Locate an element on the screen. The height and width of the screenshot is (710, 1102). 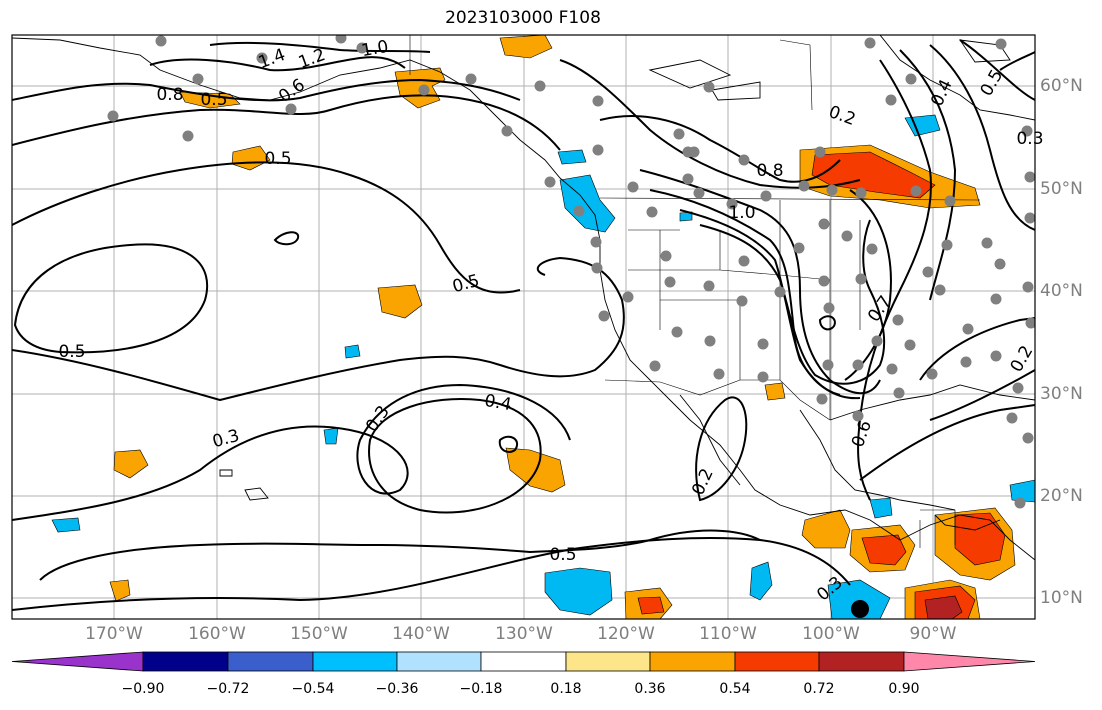
colorbar is located at coordinates (523, 661).